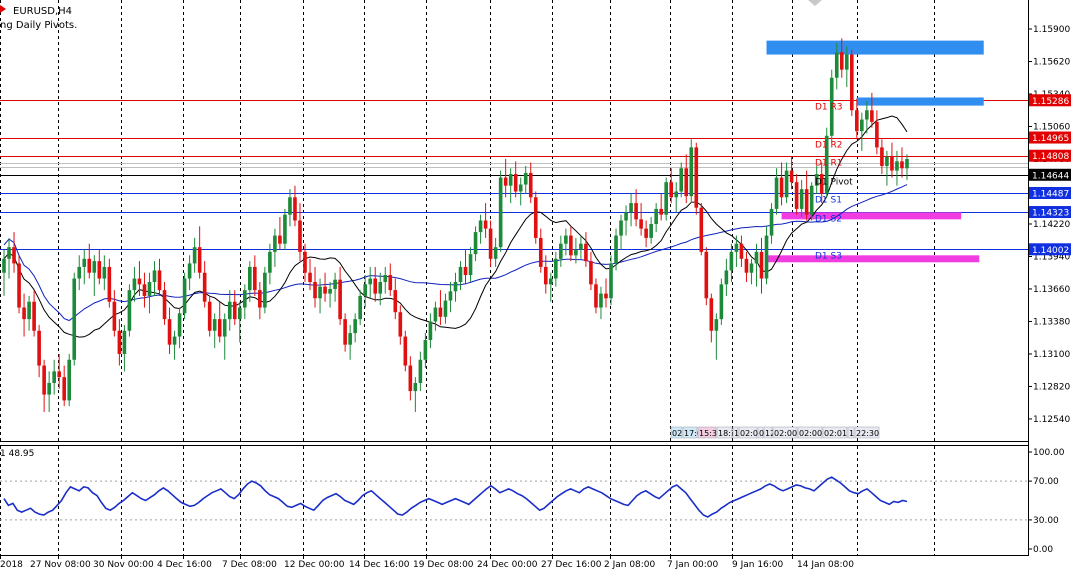 The height and width of the screenshot is (575, 1075). What do you see at coordinates (11, 565) in the screenshot?
I see `time-tick-label: 2018` at bounding box center [11, 565].